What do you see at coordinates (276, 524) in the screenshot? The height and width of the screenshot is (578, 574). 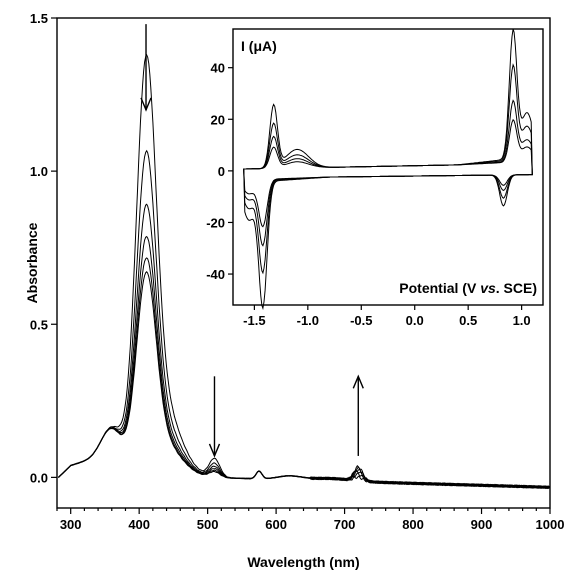 I see `x-tick-label: 600` at bounding box center [276, 524].